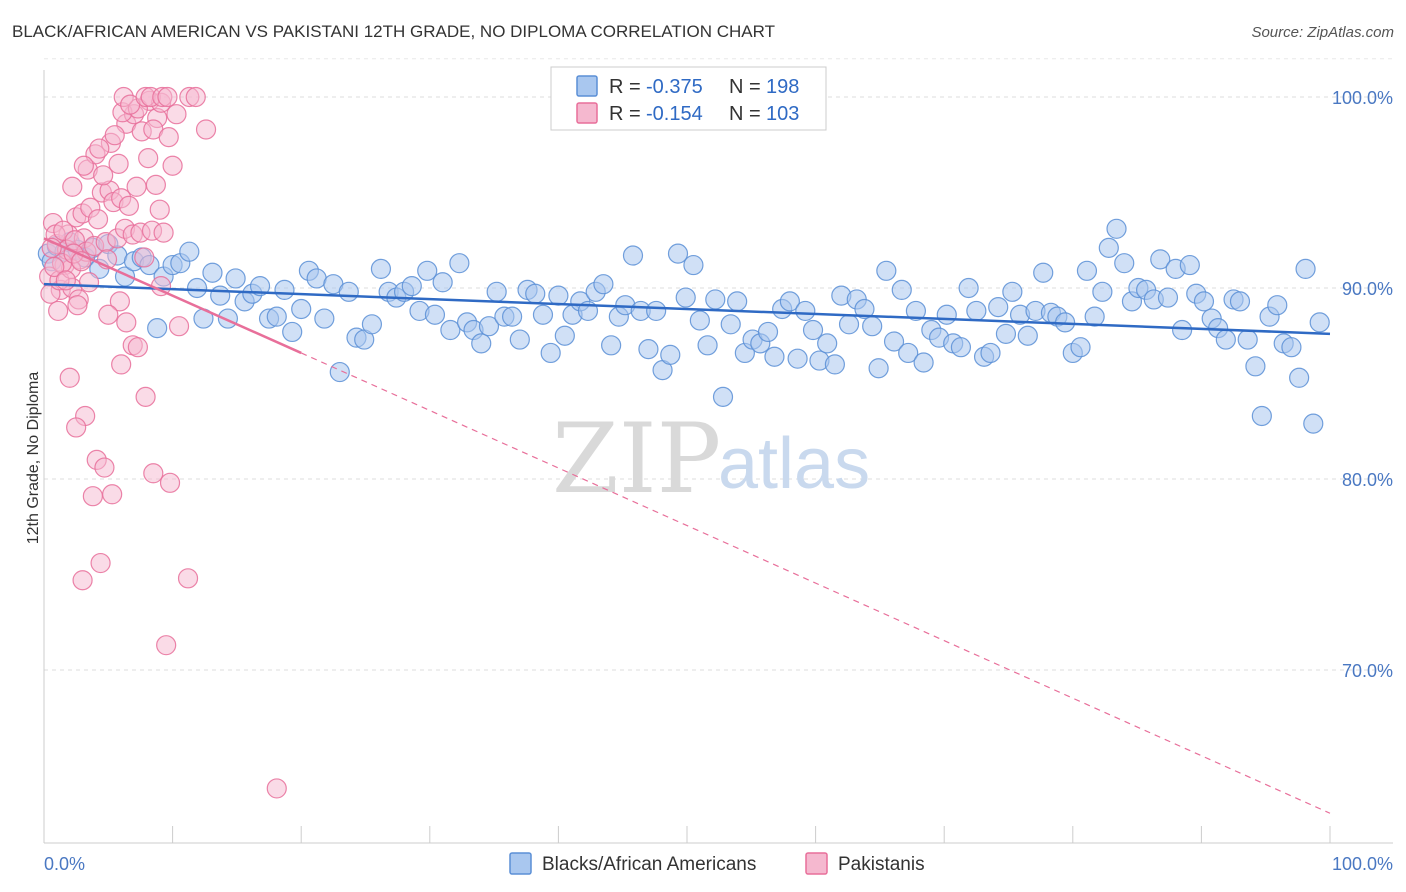 The image size is (1406, 892). I want to click on watermark-zip: ZIP, so click(636, 459).